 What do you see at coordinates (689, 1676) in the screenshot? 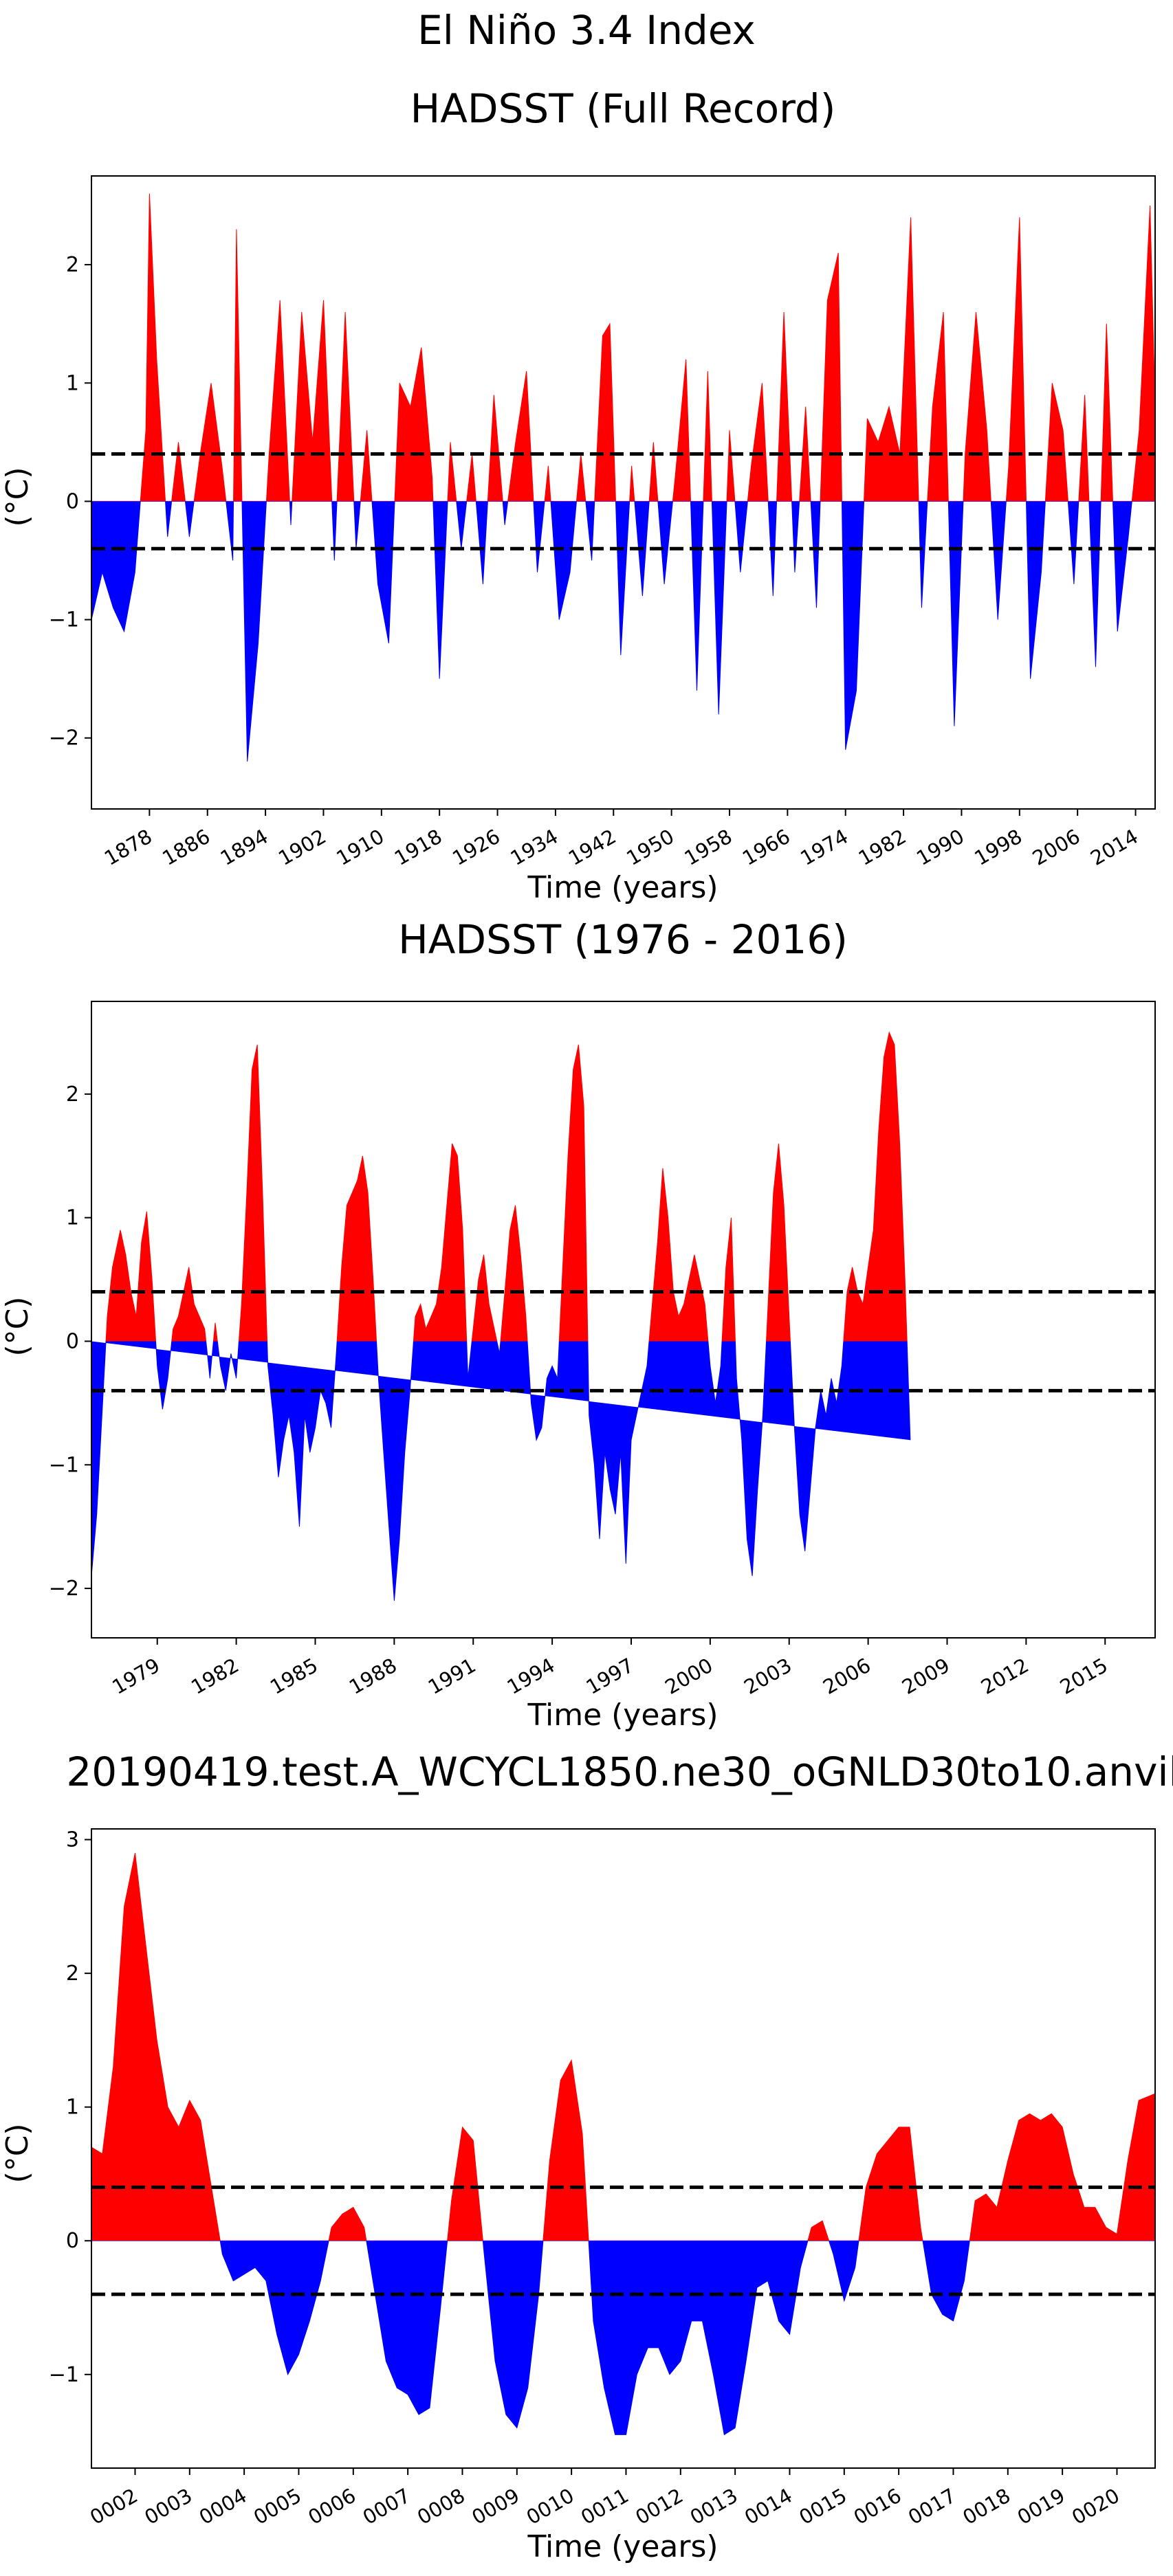
I see `x-tick-label: 2000` at bounding box center [689, 1676].